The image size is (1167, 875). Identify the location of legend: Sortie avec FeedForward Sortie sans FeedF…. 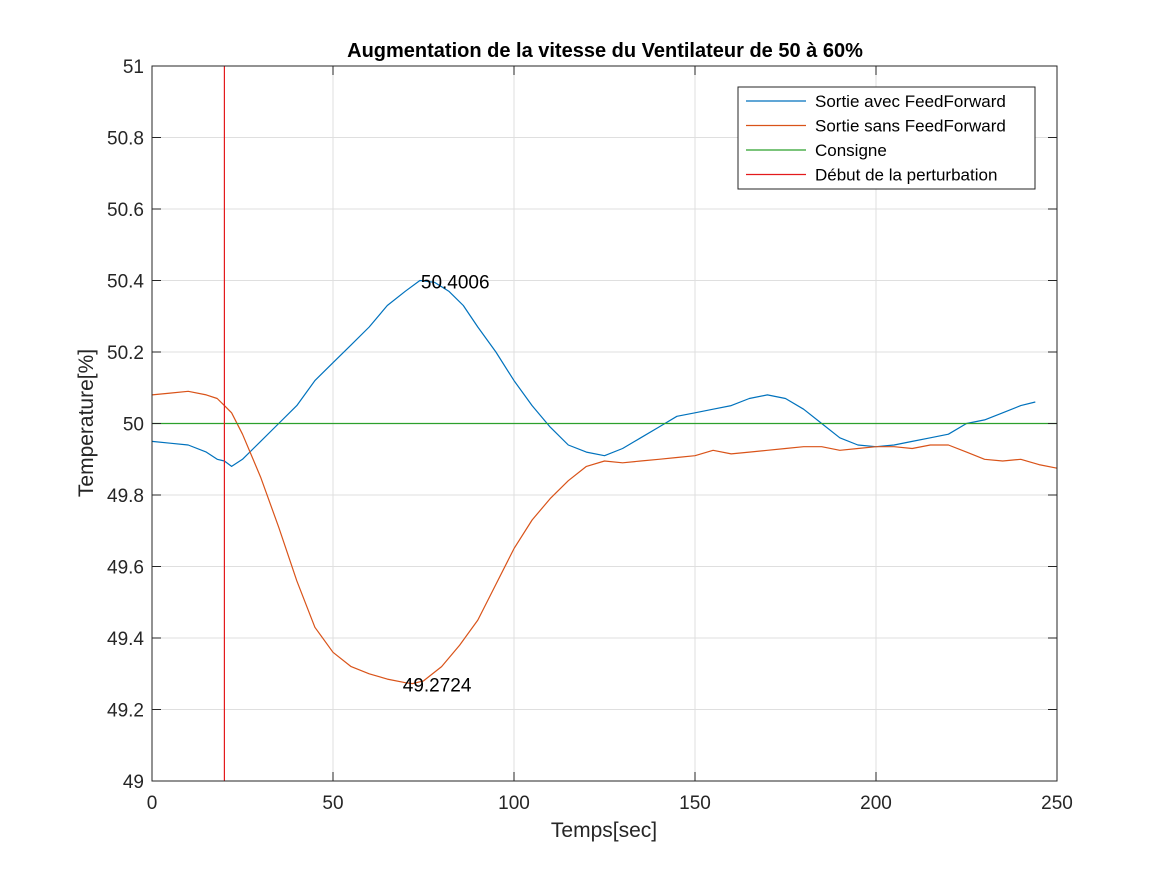
(886, 138).